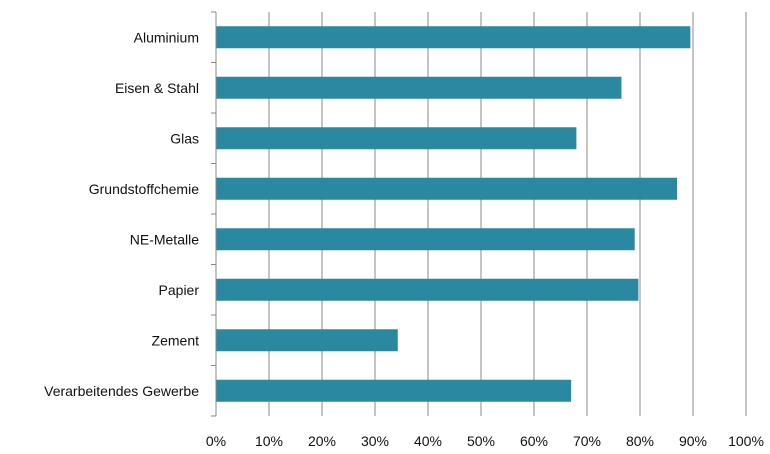  I want to click on category-label: Eisen & Stahl, so click(157, 88).